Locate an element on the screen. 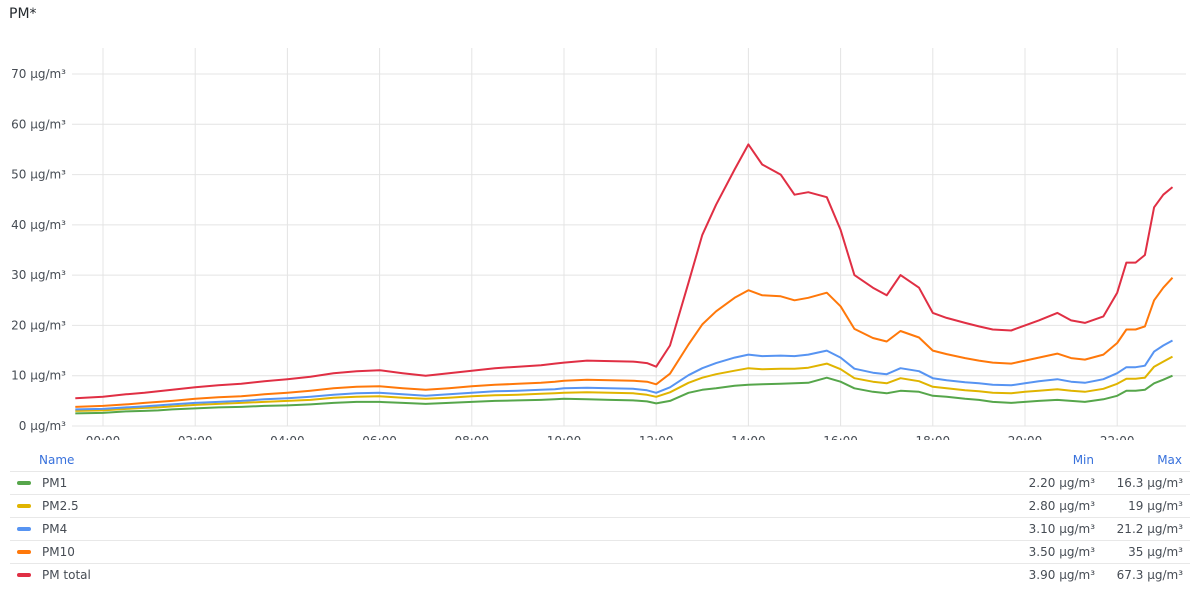 Image resolution: width=1200 pixels, height=600 pixels. legend-row: PM2.5 2.80 µg/m³ 19 µg/m³ is located at coordinates (600, 506).